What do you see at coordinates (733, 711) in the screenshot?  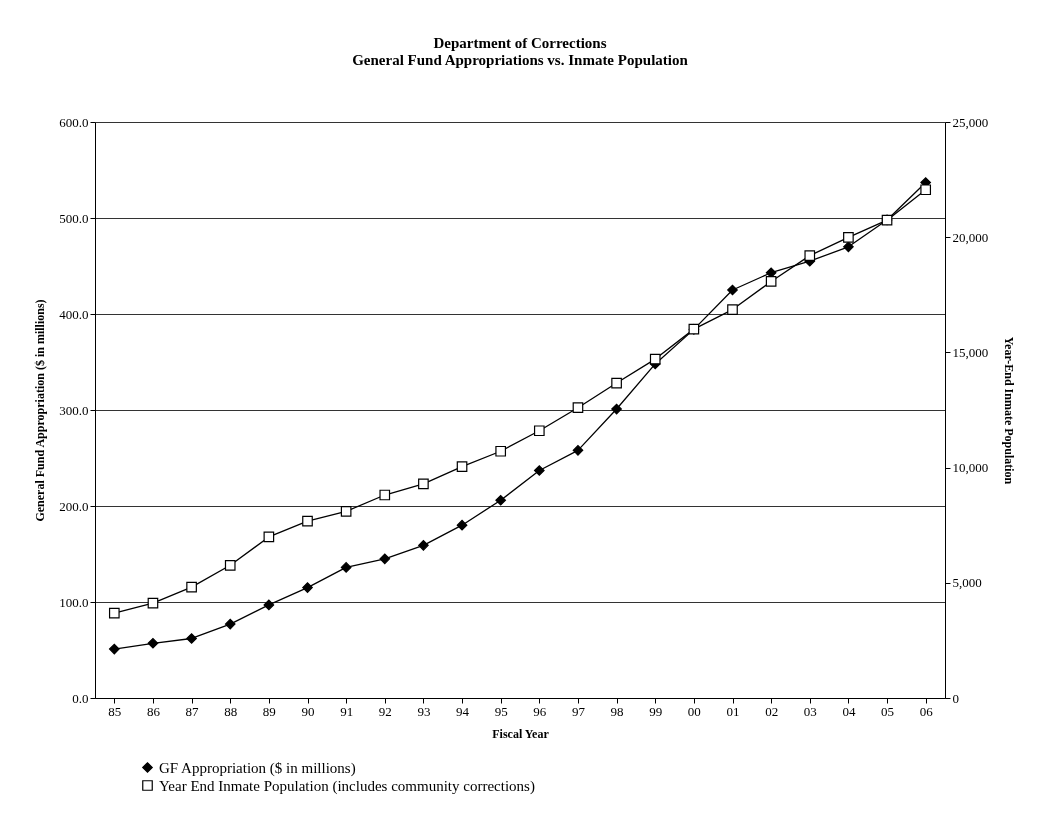 I see `x-tick-label: 01` at bounding box center [733, 711].